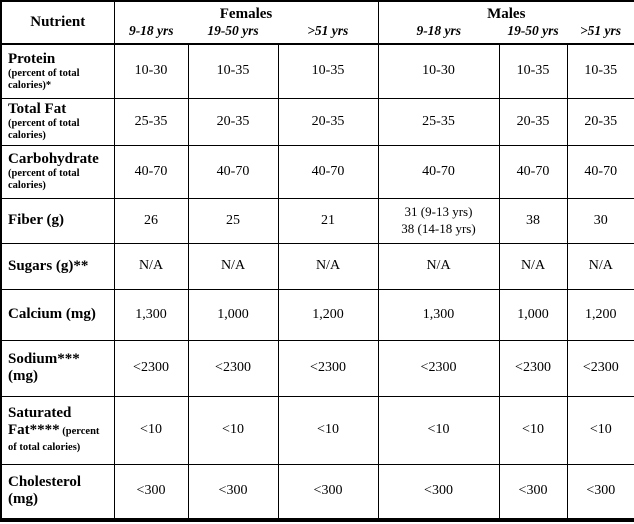 The width and height of the screenshot is (634, 524). Describe the element at coordinates (600, 34) in the screenshot. I see `header-age-males-51plus: >51 yrs` at that location.